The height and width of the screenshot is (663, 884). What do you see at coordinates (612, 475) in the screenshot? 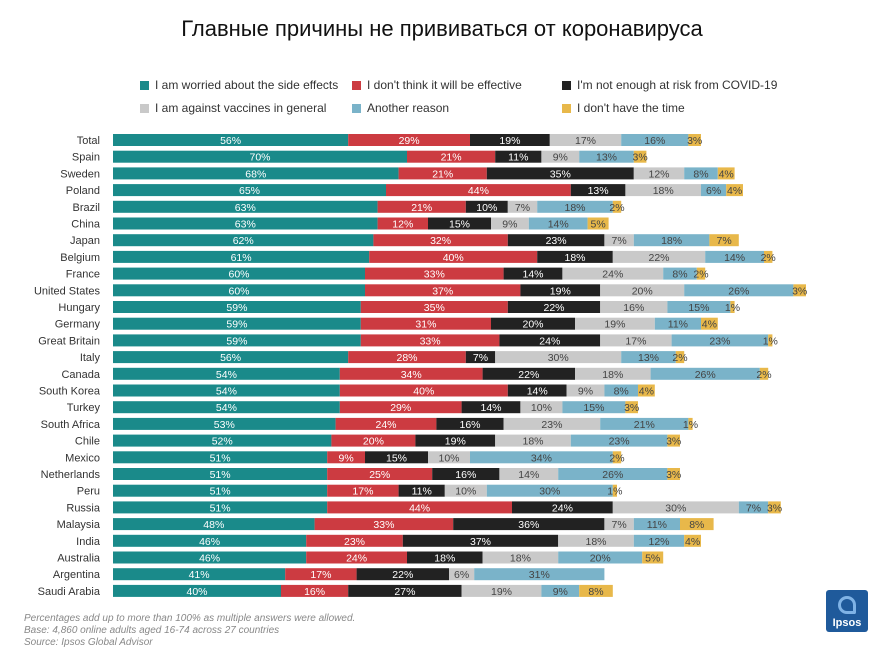
I see `data-label: 26%` at bounding box center [612, 475].